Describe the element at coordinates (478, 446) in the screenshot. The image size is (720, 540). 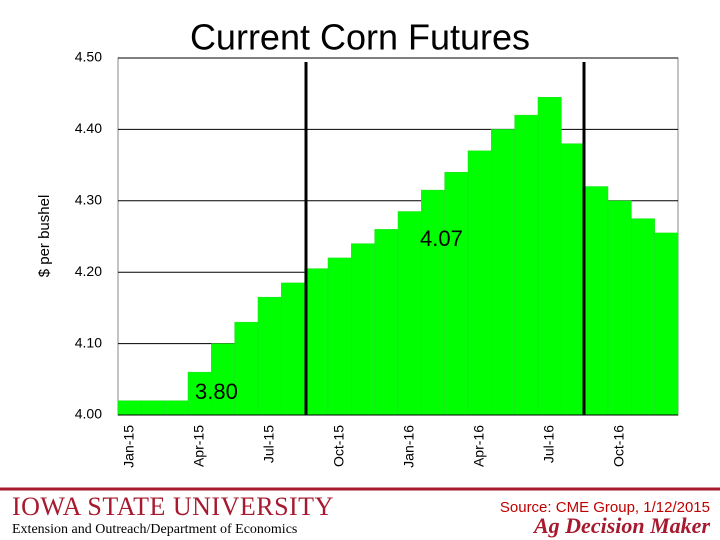
I see `x-tick-label: Apr-16` at that location.